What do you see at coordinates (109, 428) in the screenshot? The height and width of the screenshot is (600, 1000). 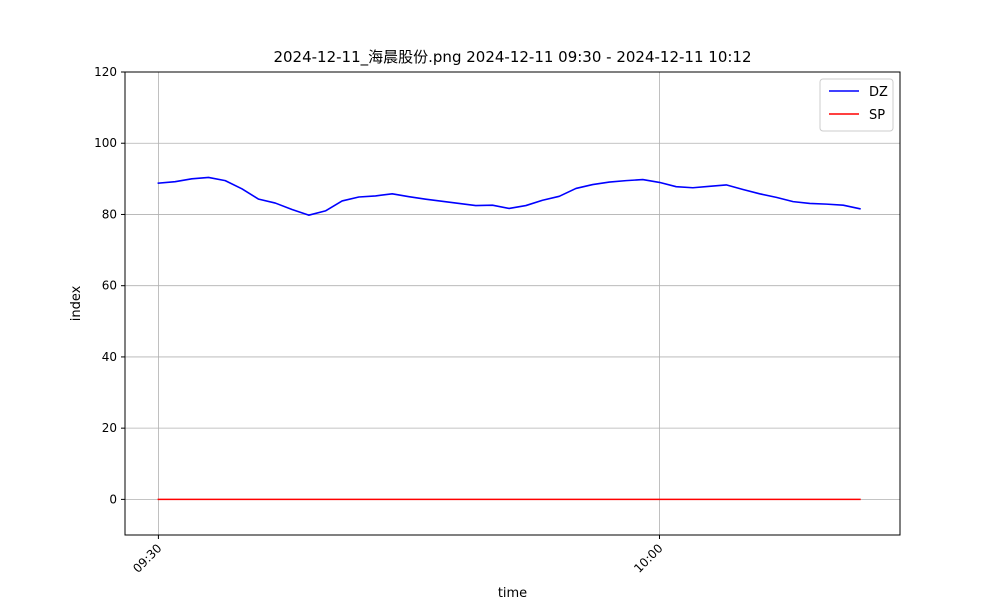 I see `y-tick-label: 20` at bounding box center [109, 428].